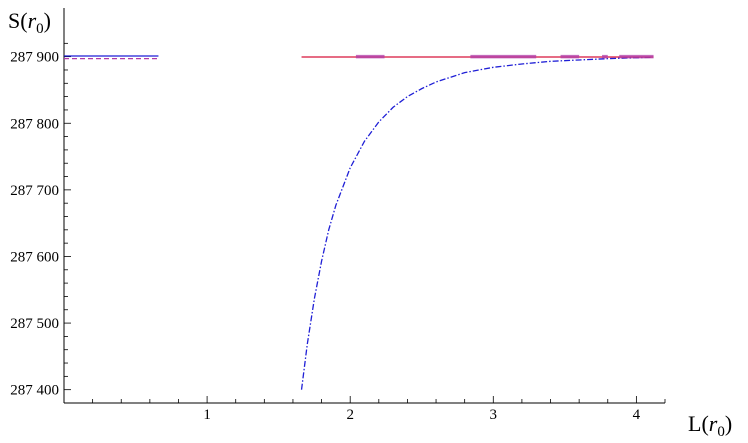 This screenshot has width=748, height=443. I want to click on x-axis-title: L(r0), so click(710, 425).